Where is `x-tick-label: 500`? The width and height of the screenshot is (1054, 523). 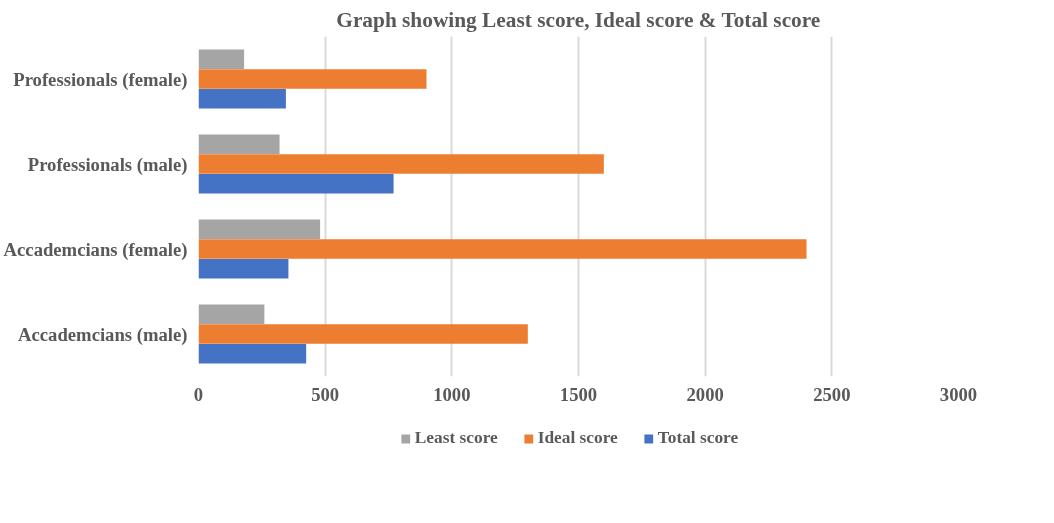
x-tick-label: 500 is located at coordinates (325, 394).